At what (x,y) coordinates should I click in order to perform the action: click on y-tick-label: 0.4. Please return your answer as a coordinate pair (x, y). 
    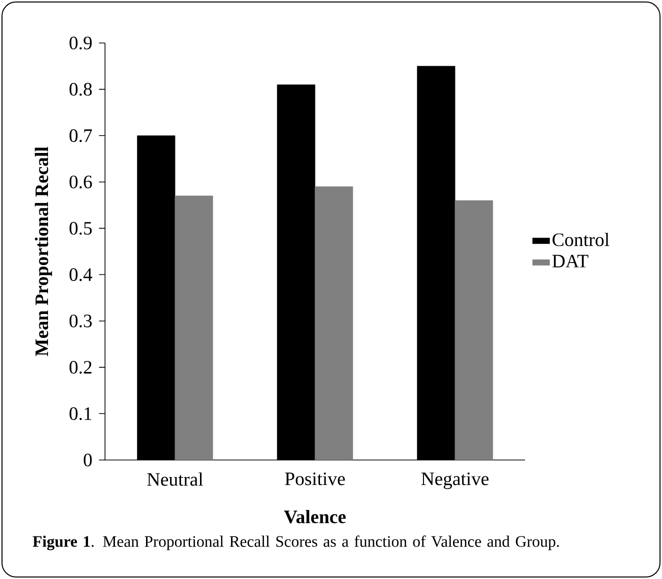
    Looking at the image, I should click on (81, 275).